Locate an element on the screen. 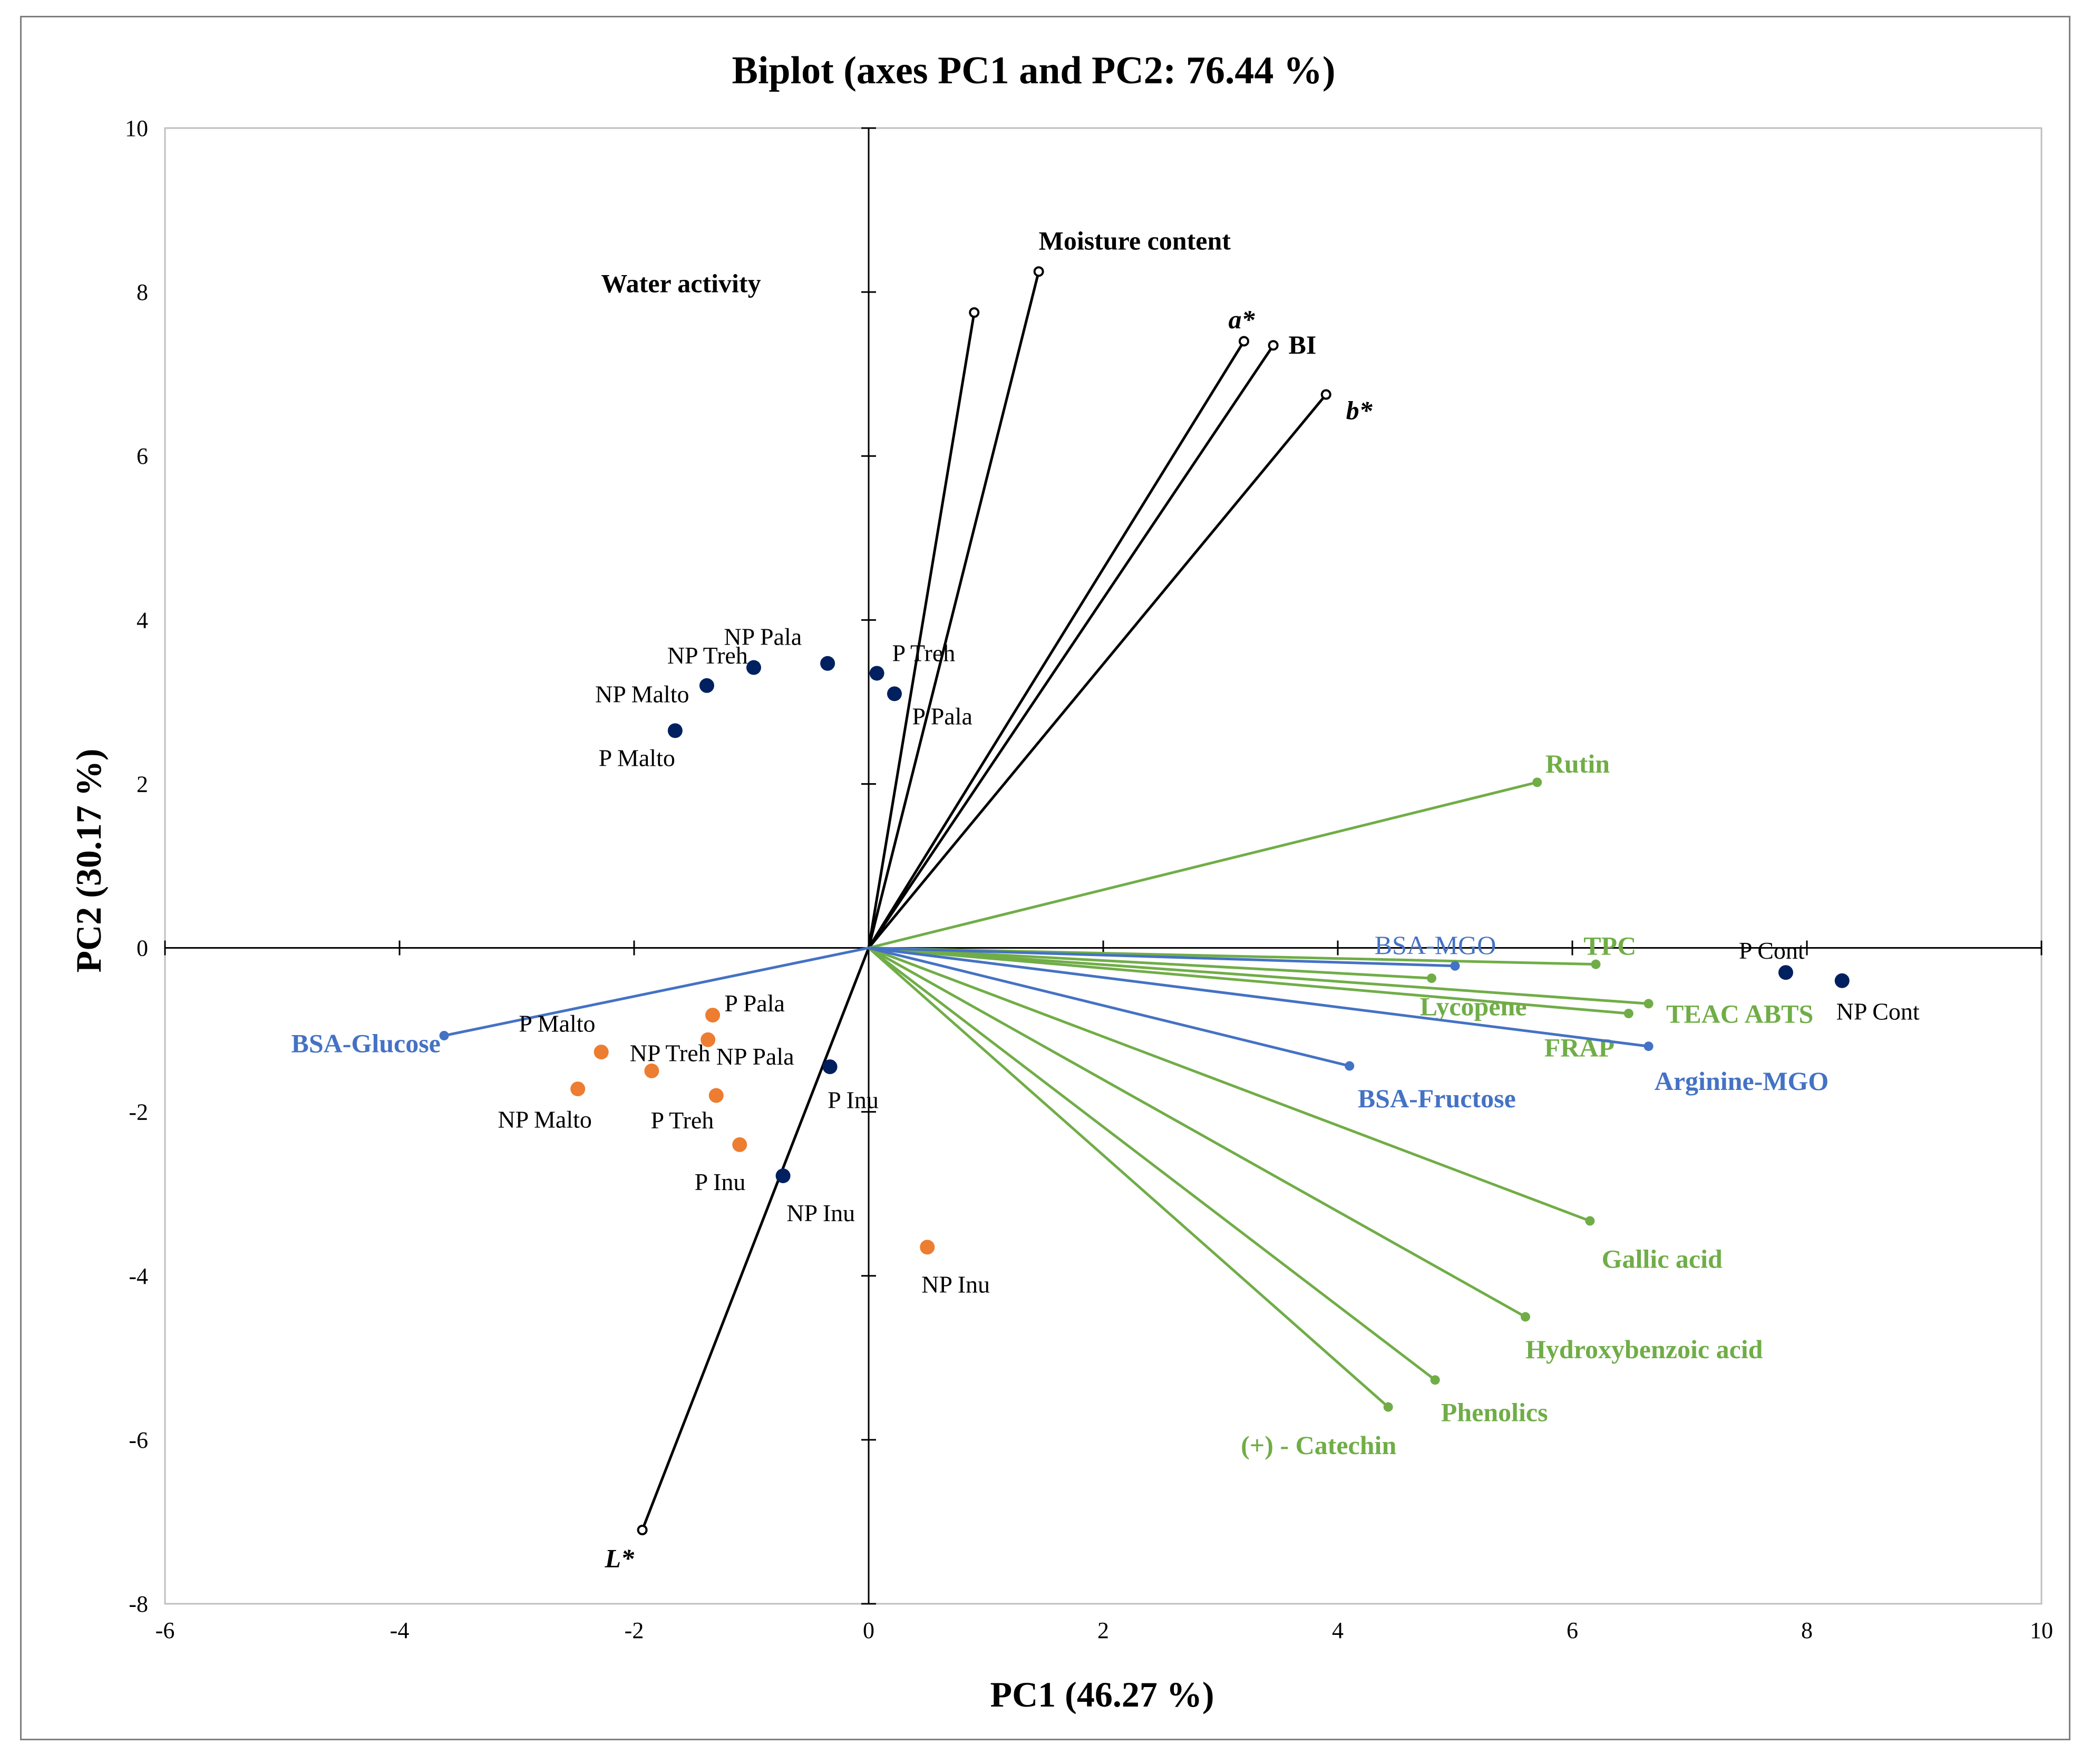  vector-label-bsa-mgo: BSA-MGO is located at coordinates (1436, 945).